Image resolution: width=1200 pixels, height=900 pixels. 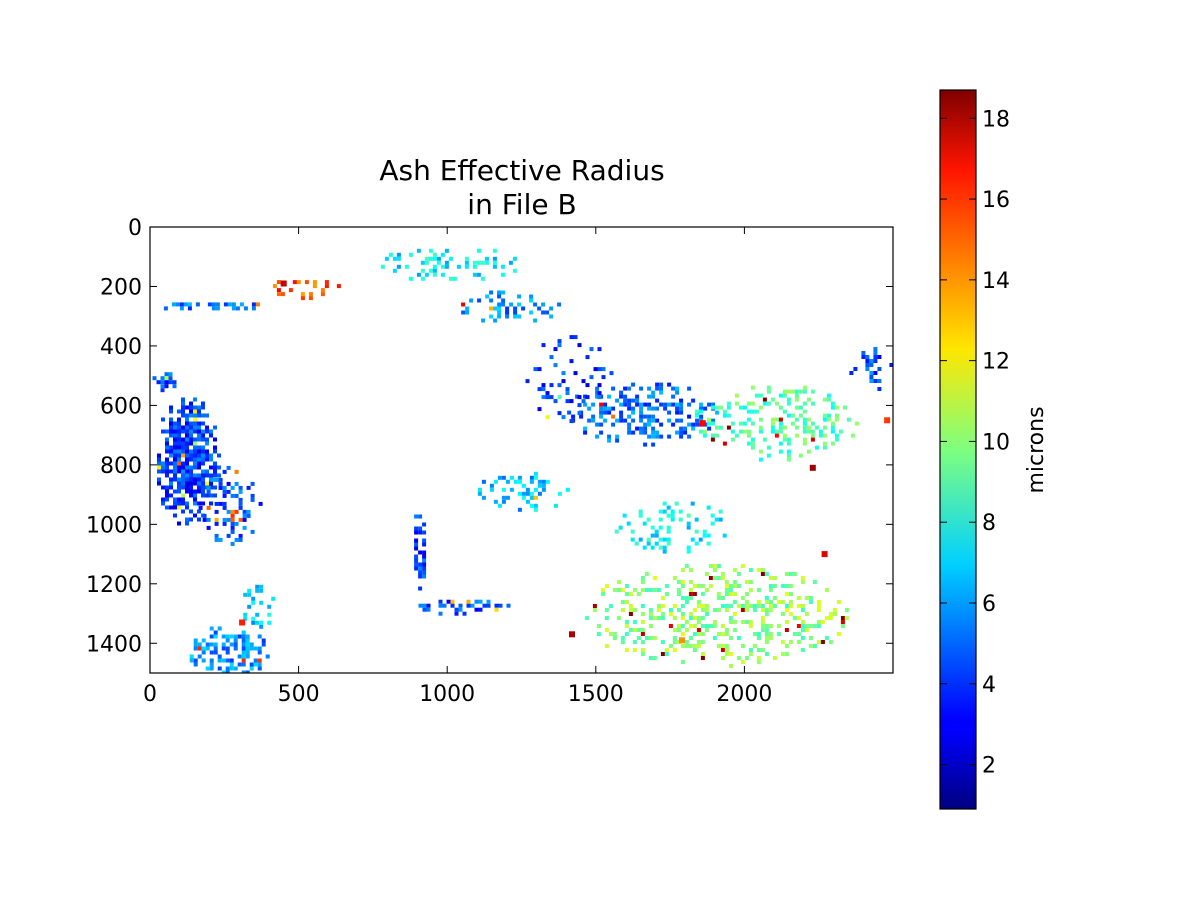 I want to click on chart-title-line-2: in File B, so click(x=521, y=204).